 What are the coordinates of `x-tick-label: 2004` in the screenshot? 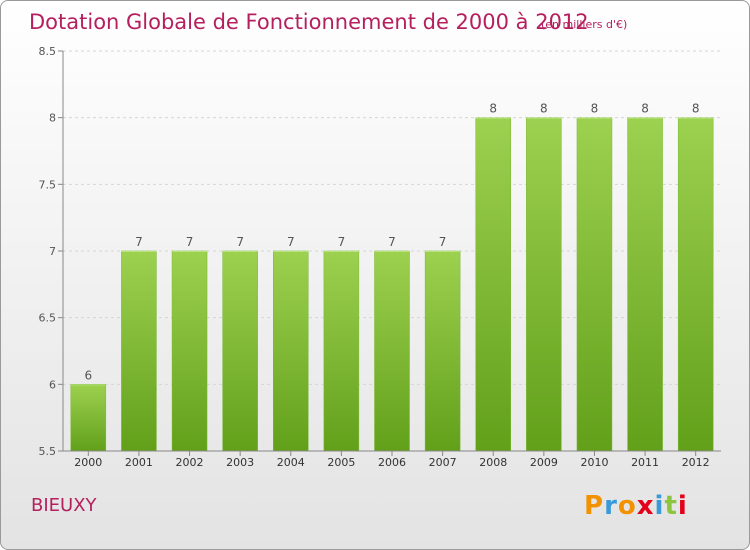 It's located at (291, 462).